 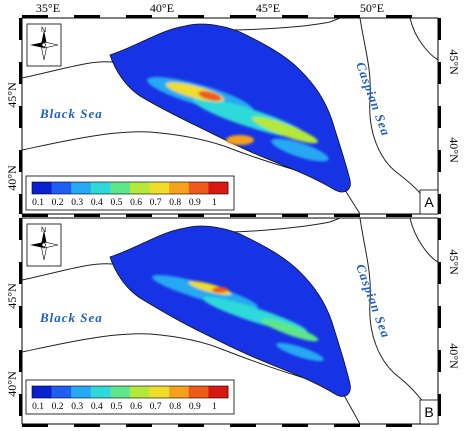 What do you see at coordinates (429, 202) in the screenshot?
I see `panel-letter: A` at bounding box center [429, 202].